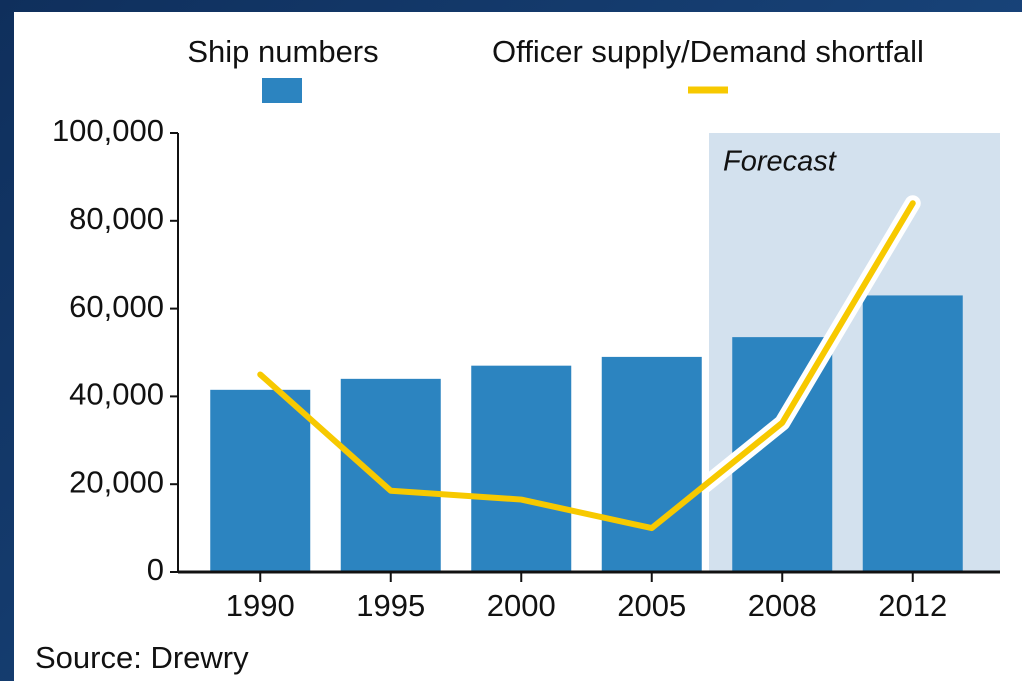 Image resolution: width=1022 pixels, height=681 pixels. Describe the element at coordinates (782, 605) in the screenshot. I see `x-tick-label: 2008` at that location.